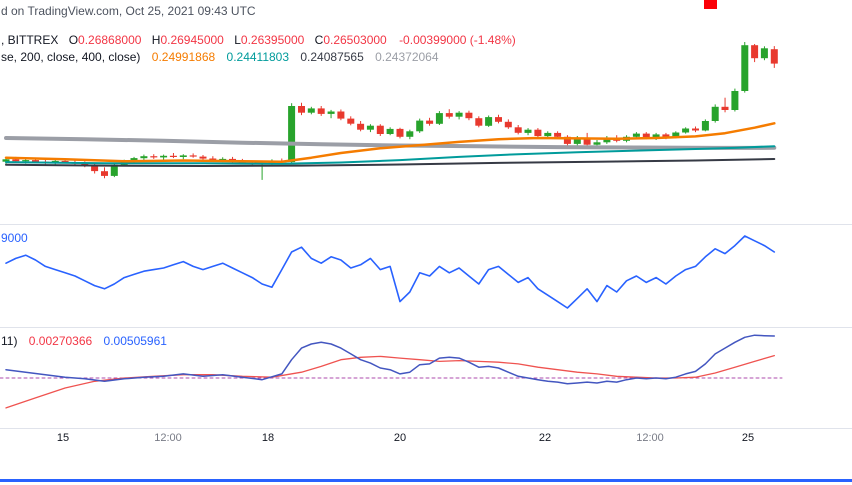 This screenshot has width=852, height=485. What do you see at coordinates (9, 341) in the screenshot?
I see `macd-params: 11)` at bounding box center [9, 341].